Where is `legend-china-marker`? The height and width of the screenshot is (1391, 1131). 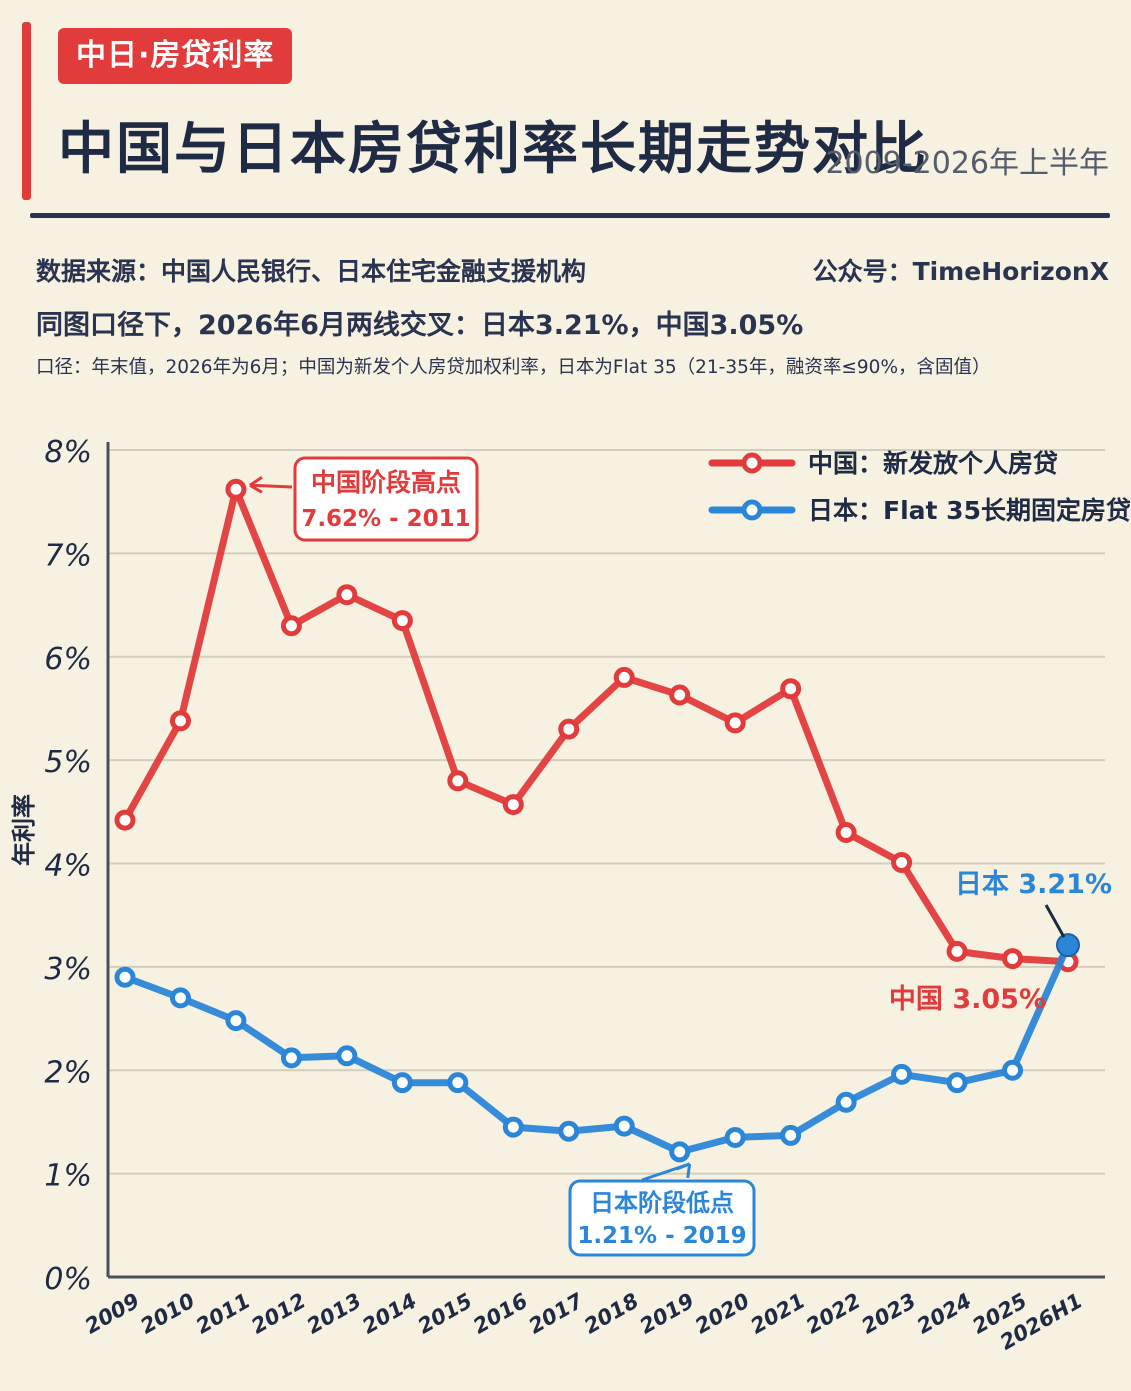
legend-china-marker is located at coordinates (752, 463).